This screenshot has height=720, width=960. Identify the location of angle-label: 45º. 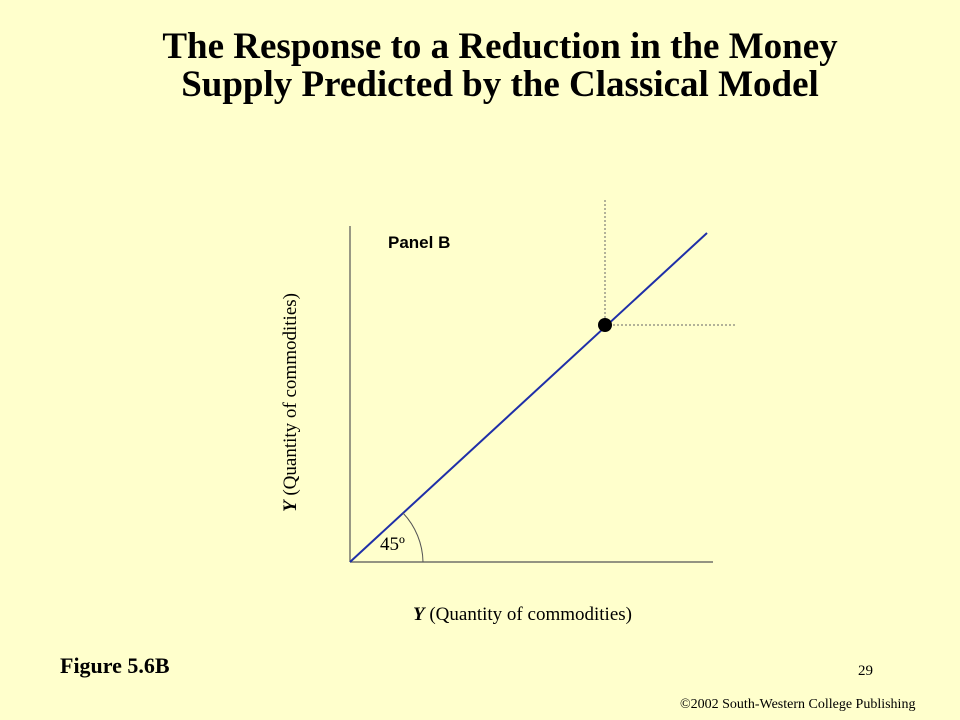
(392, 544).